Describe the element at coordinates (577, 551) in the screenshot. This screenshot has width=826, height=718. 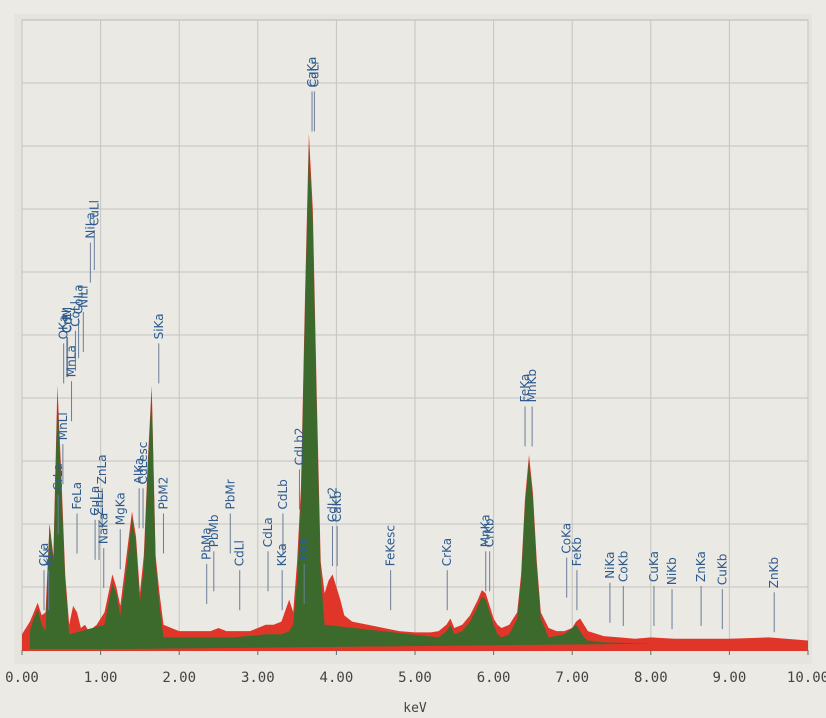
I see `peak-label: FeKb` at that location.